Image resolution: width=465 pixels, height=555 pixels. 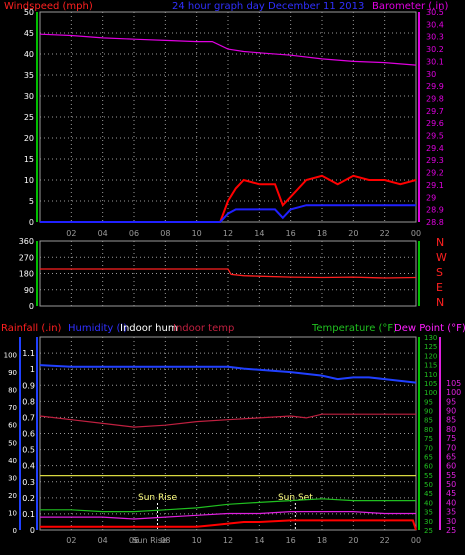 What do you see at coordinates (435, 185) in the screenshot?
I see `y2-tick-label: 29.1` at bounding box center [435, 185].